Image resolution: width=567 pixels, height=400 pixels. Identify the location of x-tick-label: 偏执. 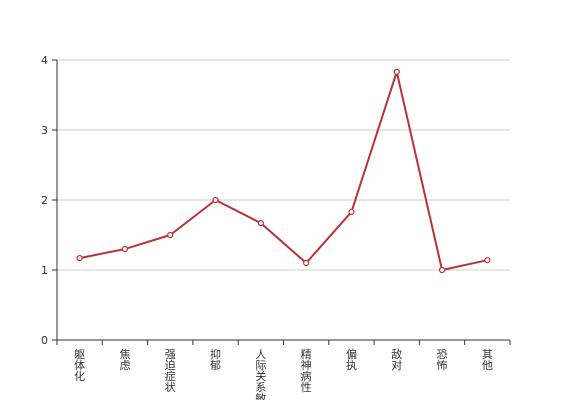
(351, 359).